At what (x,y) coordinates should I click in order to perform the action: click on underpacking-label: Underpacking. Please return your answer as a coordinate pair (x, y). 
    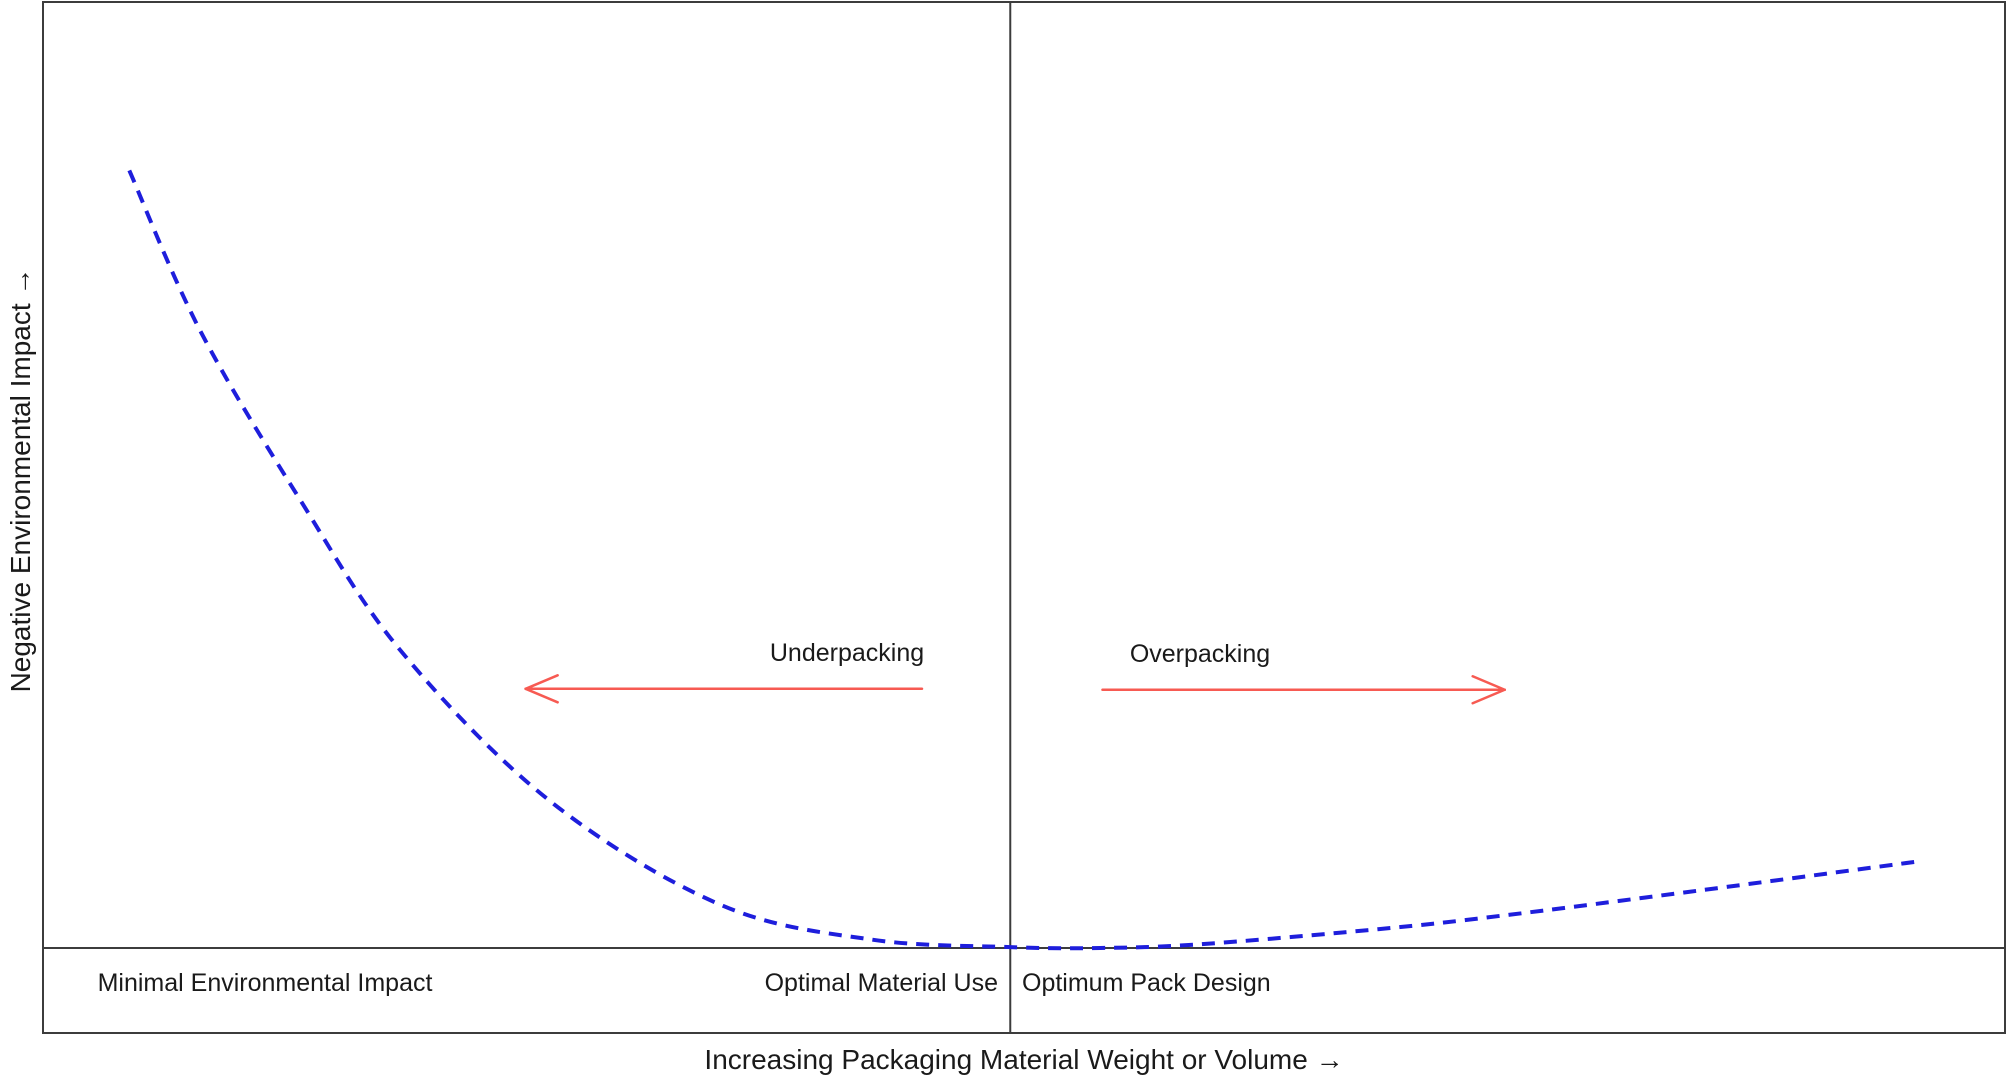
    Looking at the image, I should click on (847, 653).